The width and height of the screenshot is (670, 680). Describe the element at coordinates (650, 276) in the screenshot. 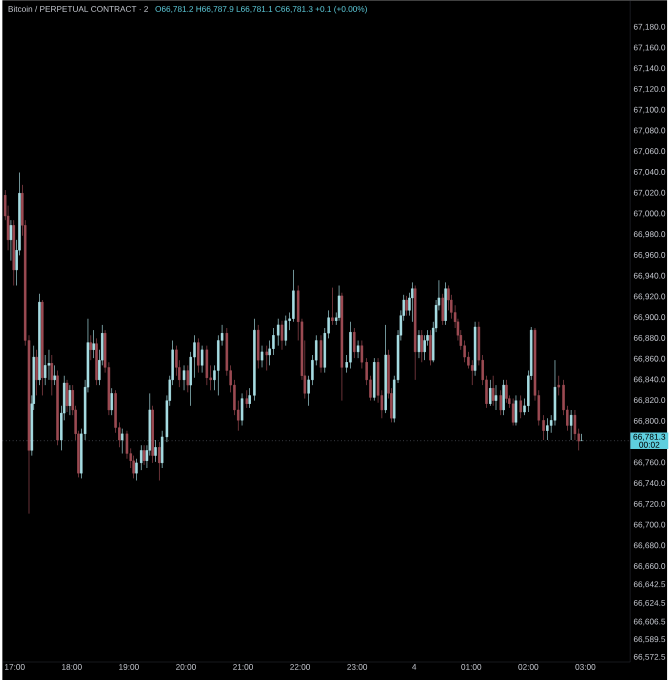

I see `y-tick-label: 66,940.0` at that location.